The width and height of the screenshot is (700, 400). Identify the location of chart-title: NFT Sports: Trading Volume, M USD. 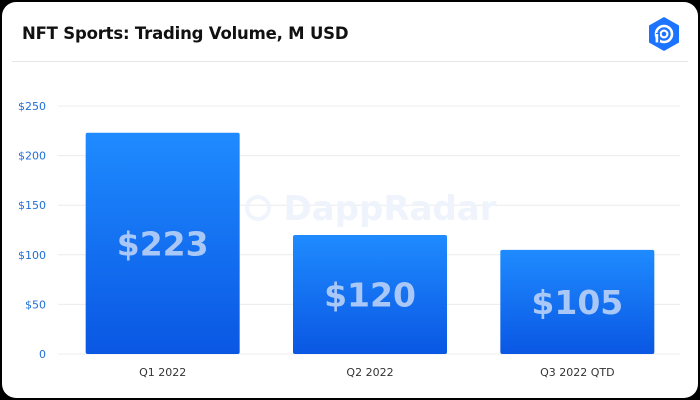
(185, 33).